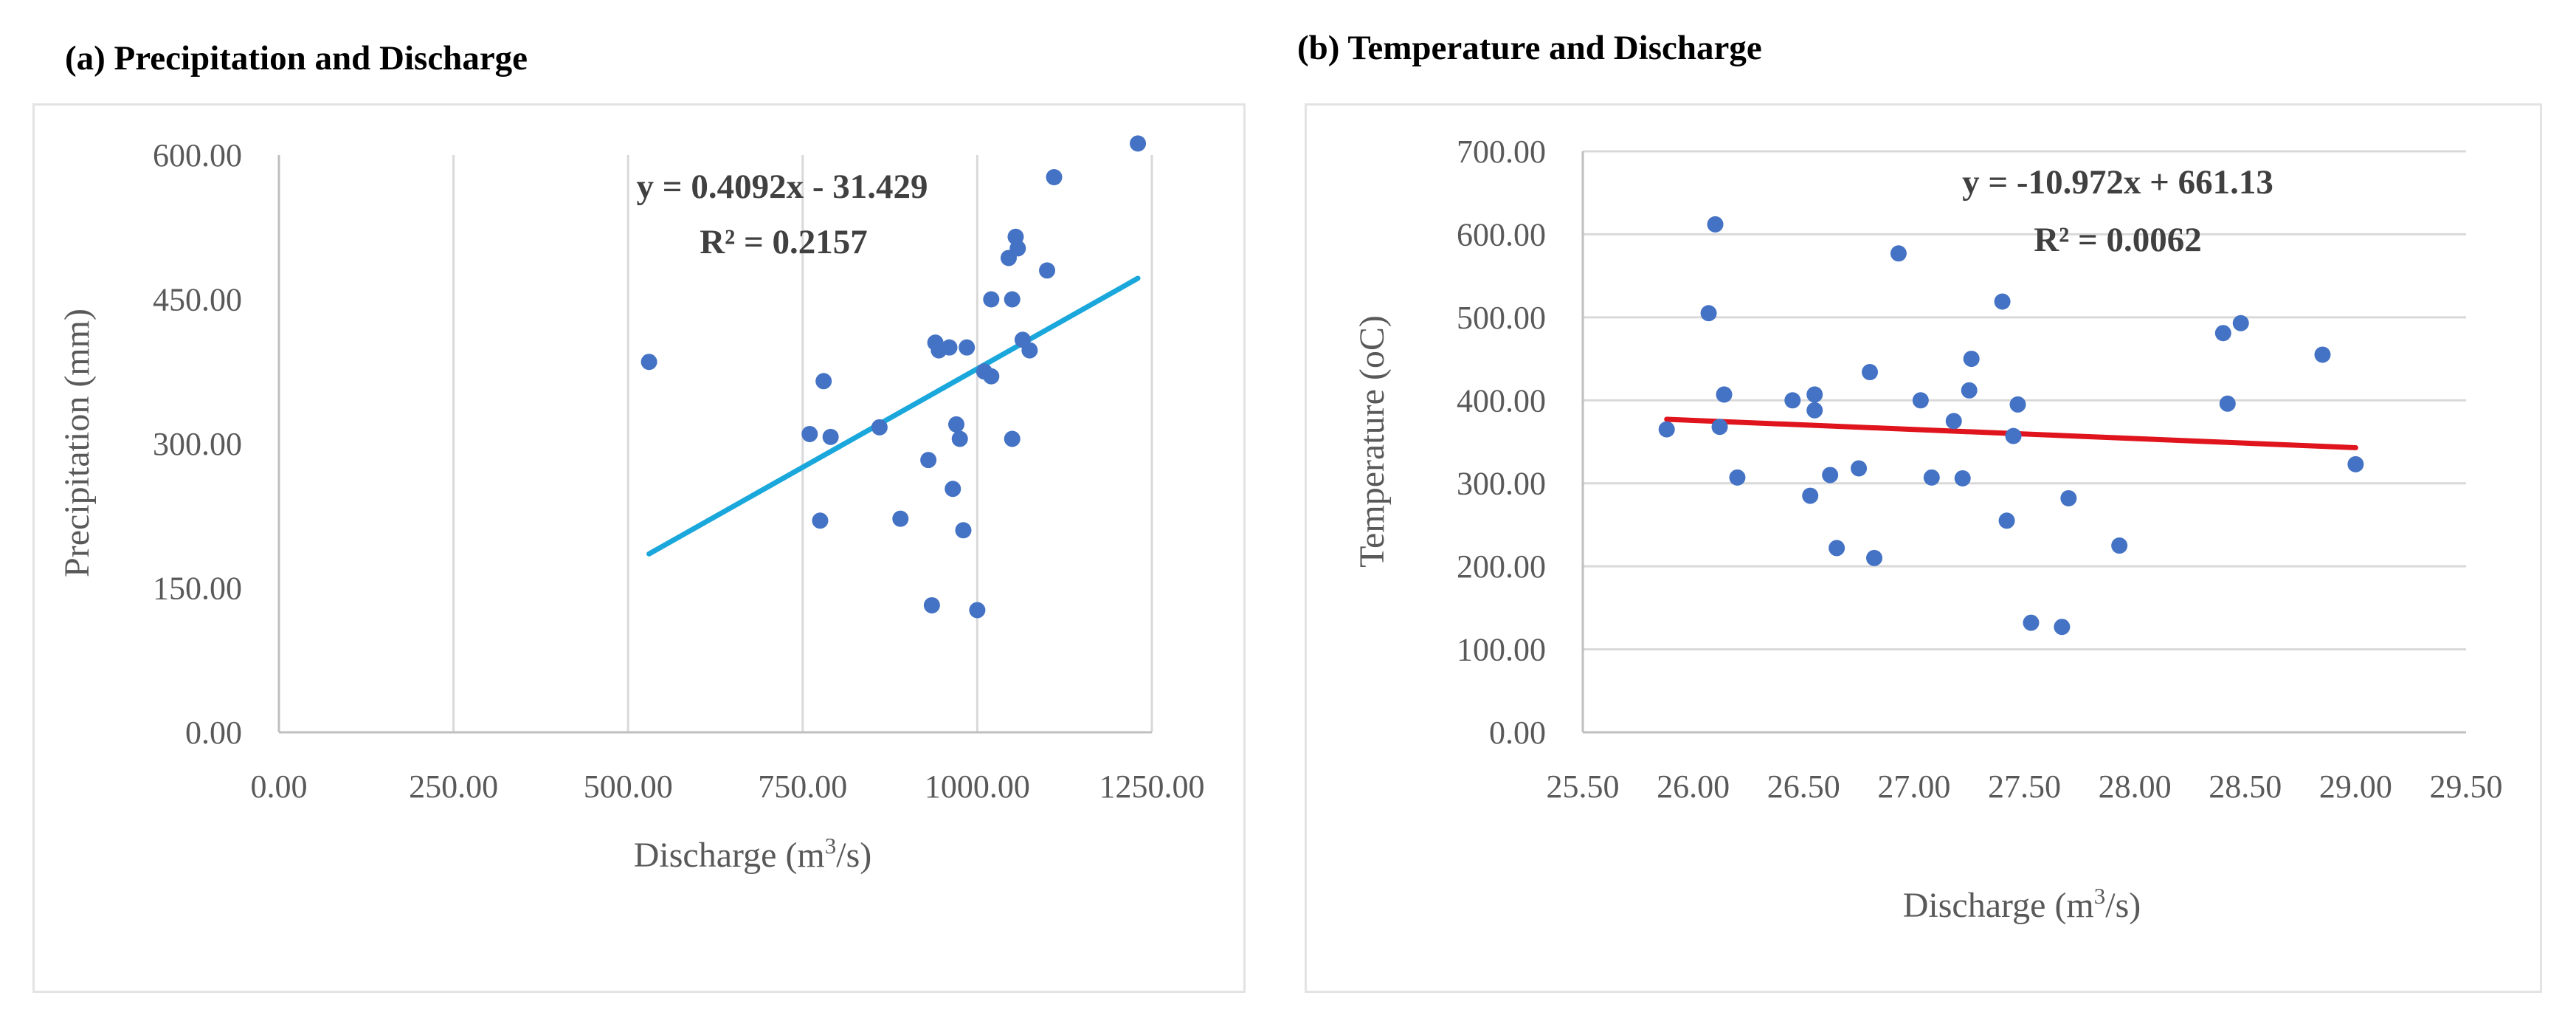 The image size is (2576, 1018). I want to click on chart-a-y-tick-label: 150.00, so click(197, 589).